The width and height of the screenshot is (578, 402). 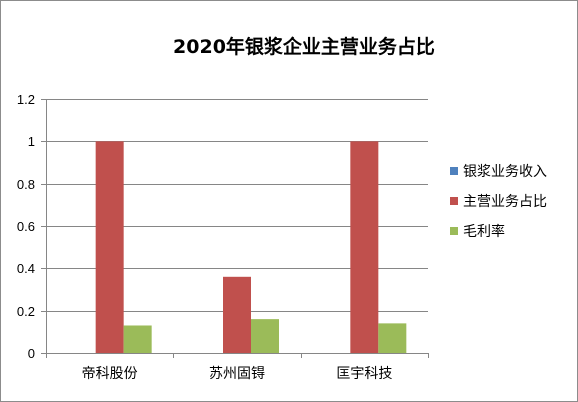 I want to click on legend-label: 主营业务占比, so click(x=505, y=202).